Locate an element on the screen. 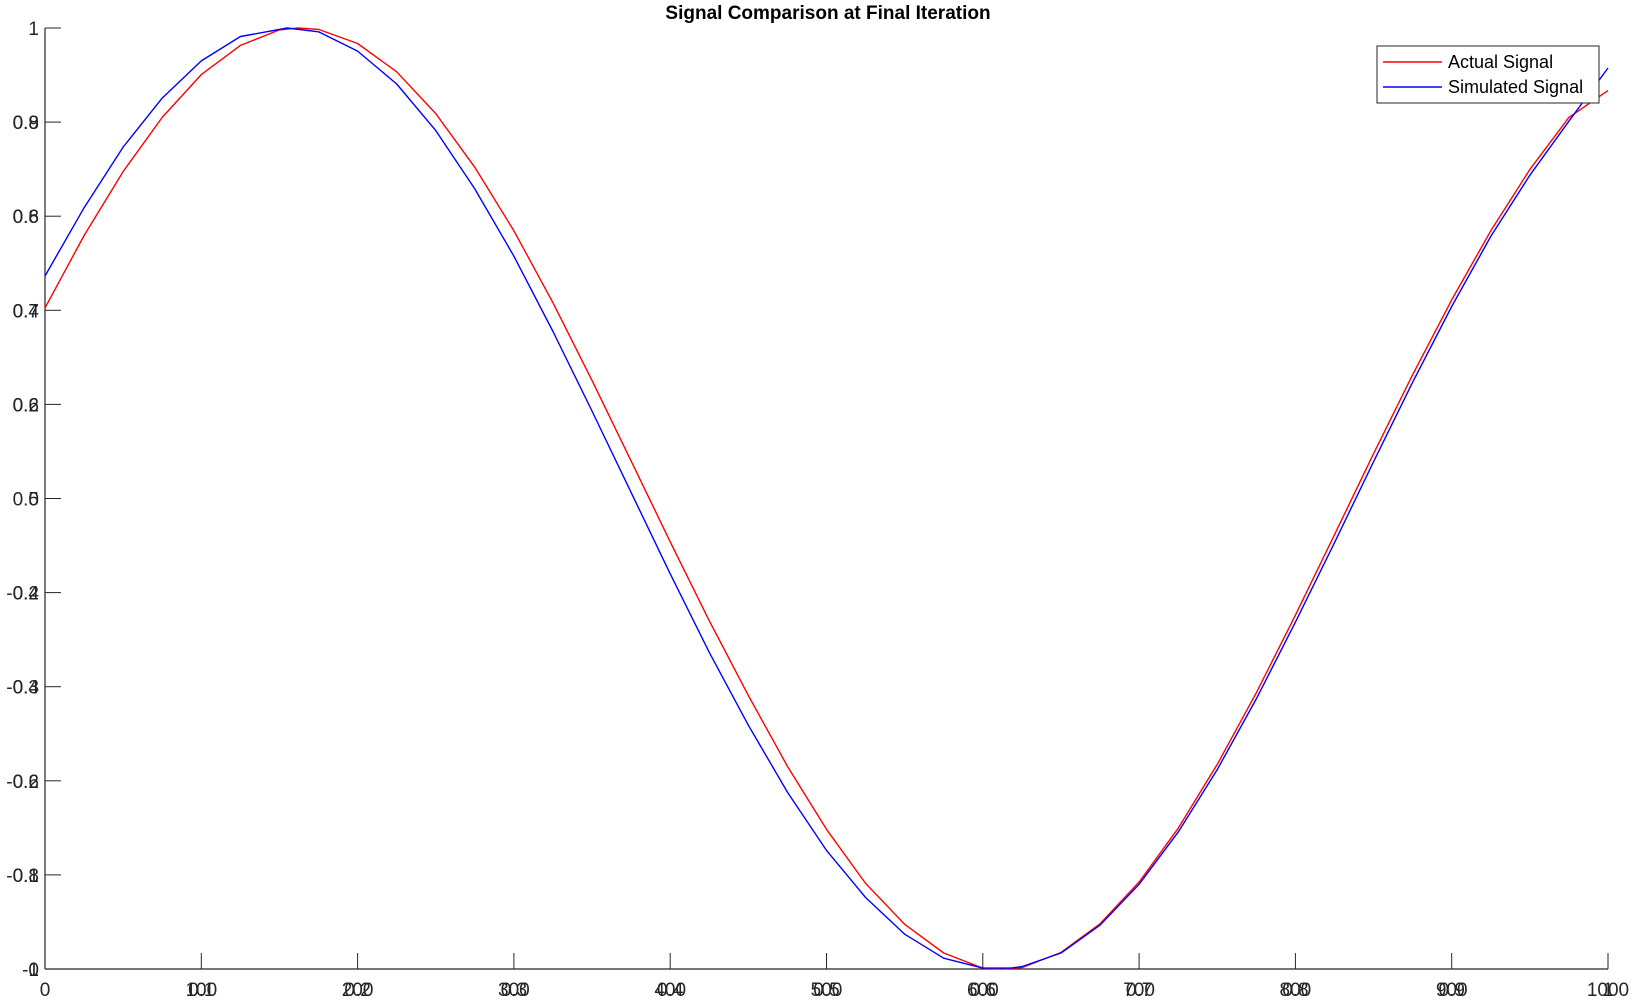  x-tick-label: 500 is located at coordinates (827, 990).